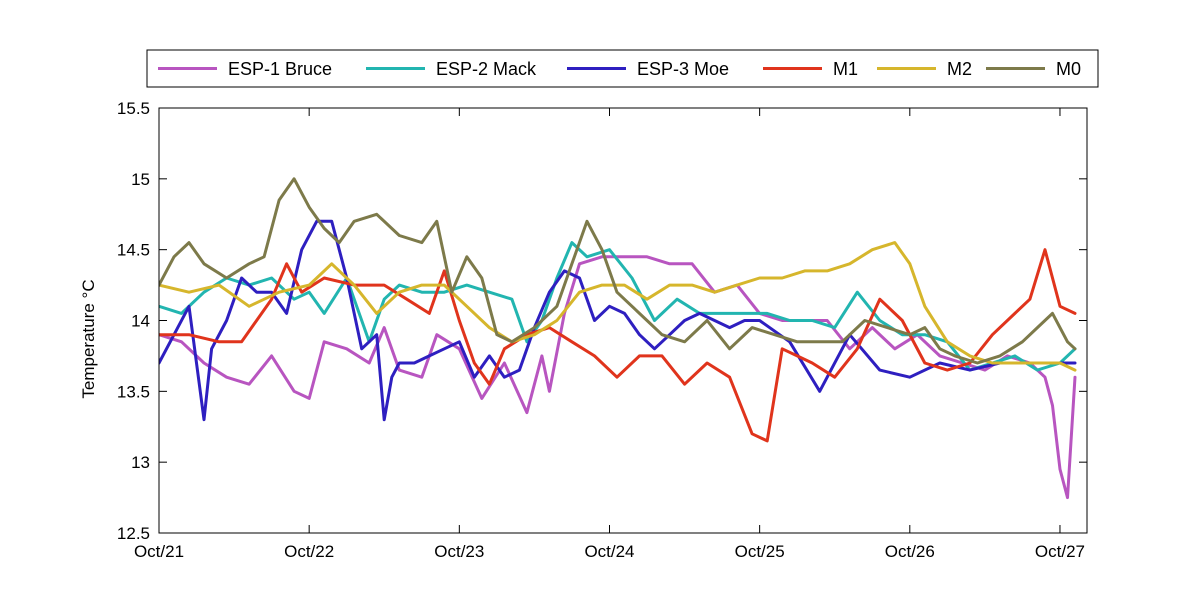 This screenshot has width=1200, height=600. Describe the element at coordinates (910, 551) in the screenshot. I see `x-tick-label: Oct/26` at that location.